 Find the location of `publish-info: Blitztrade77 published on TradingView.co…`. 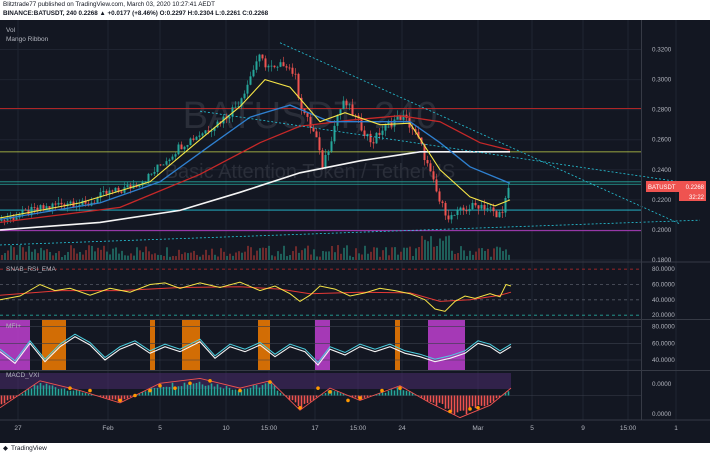

publish-info: Blitztrade77 published on TradingView.co… is located at coordinates (109, 4).